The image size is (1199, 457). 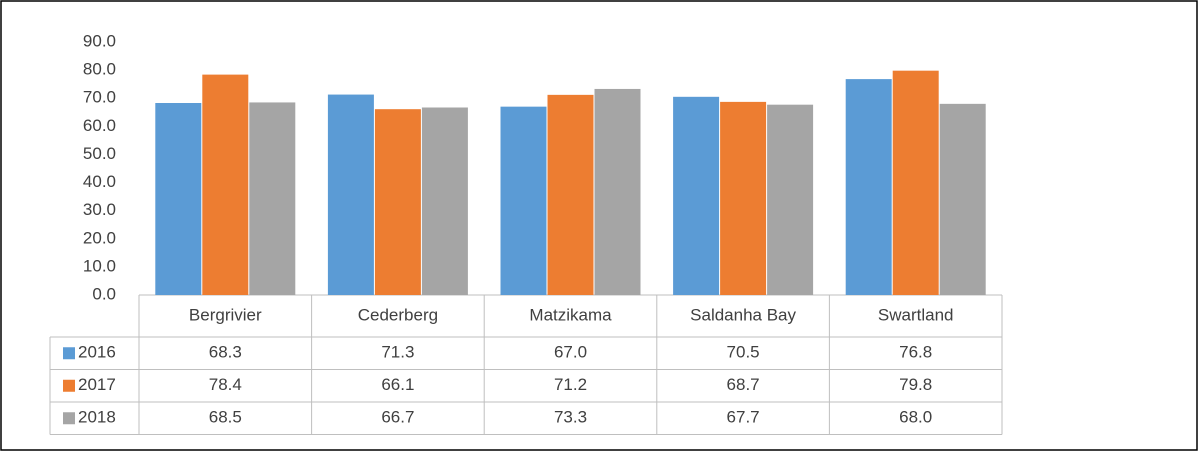 I want to click on x-tick-label: Swartland, so click(x=916, y=314).